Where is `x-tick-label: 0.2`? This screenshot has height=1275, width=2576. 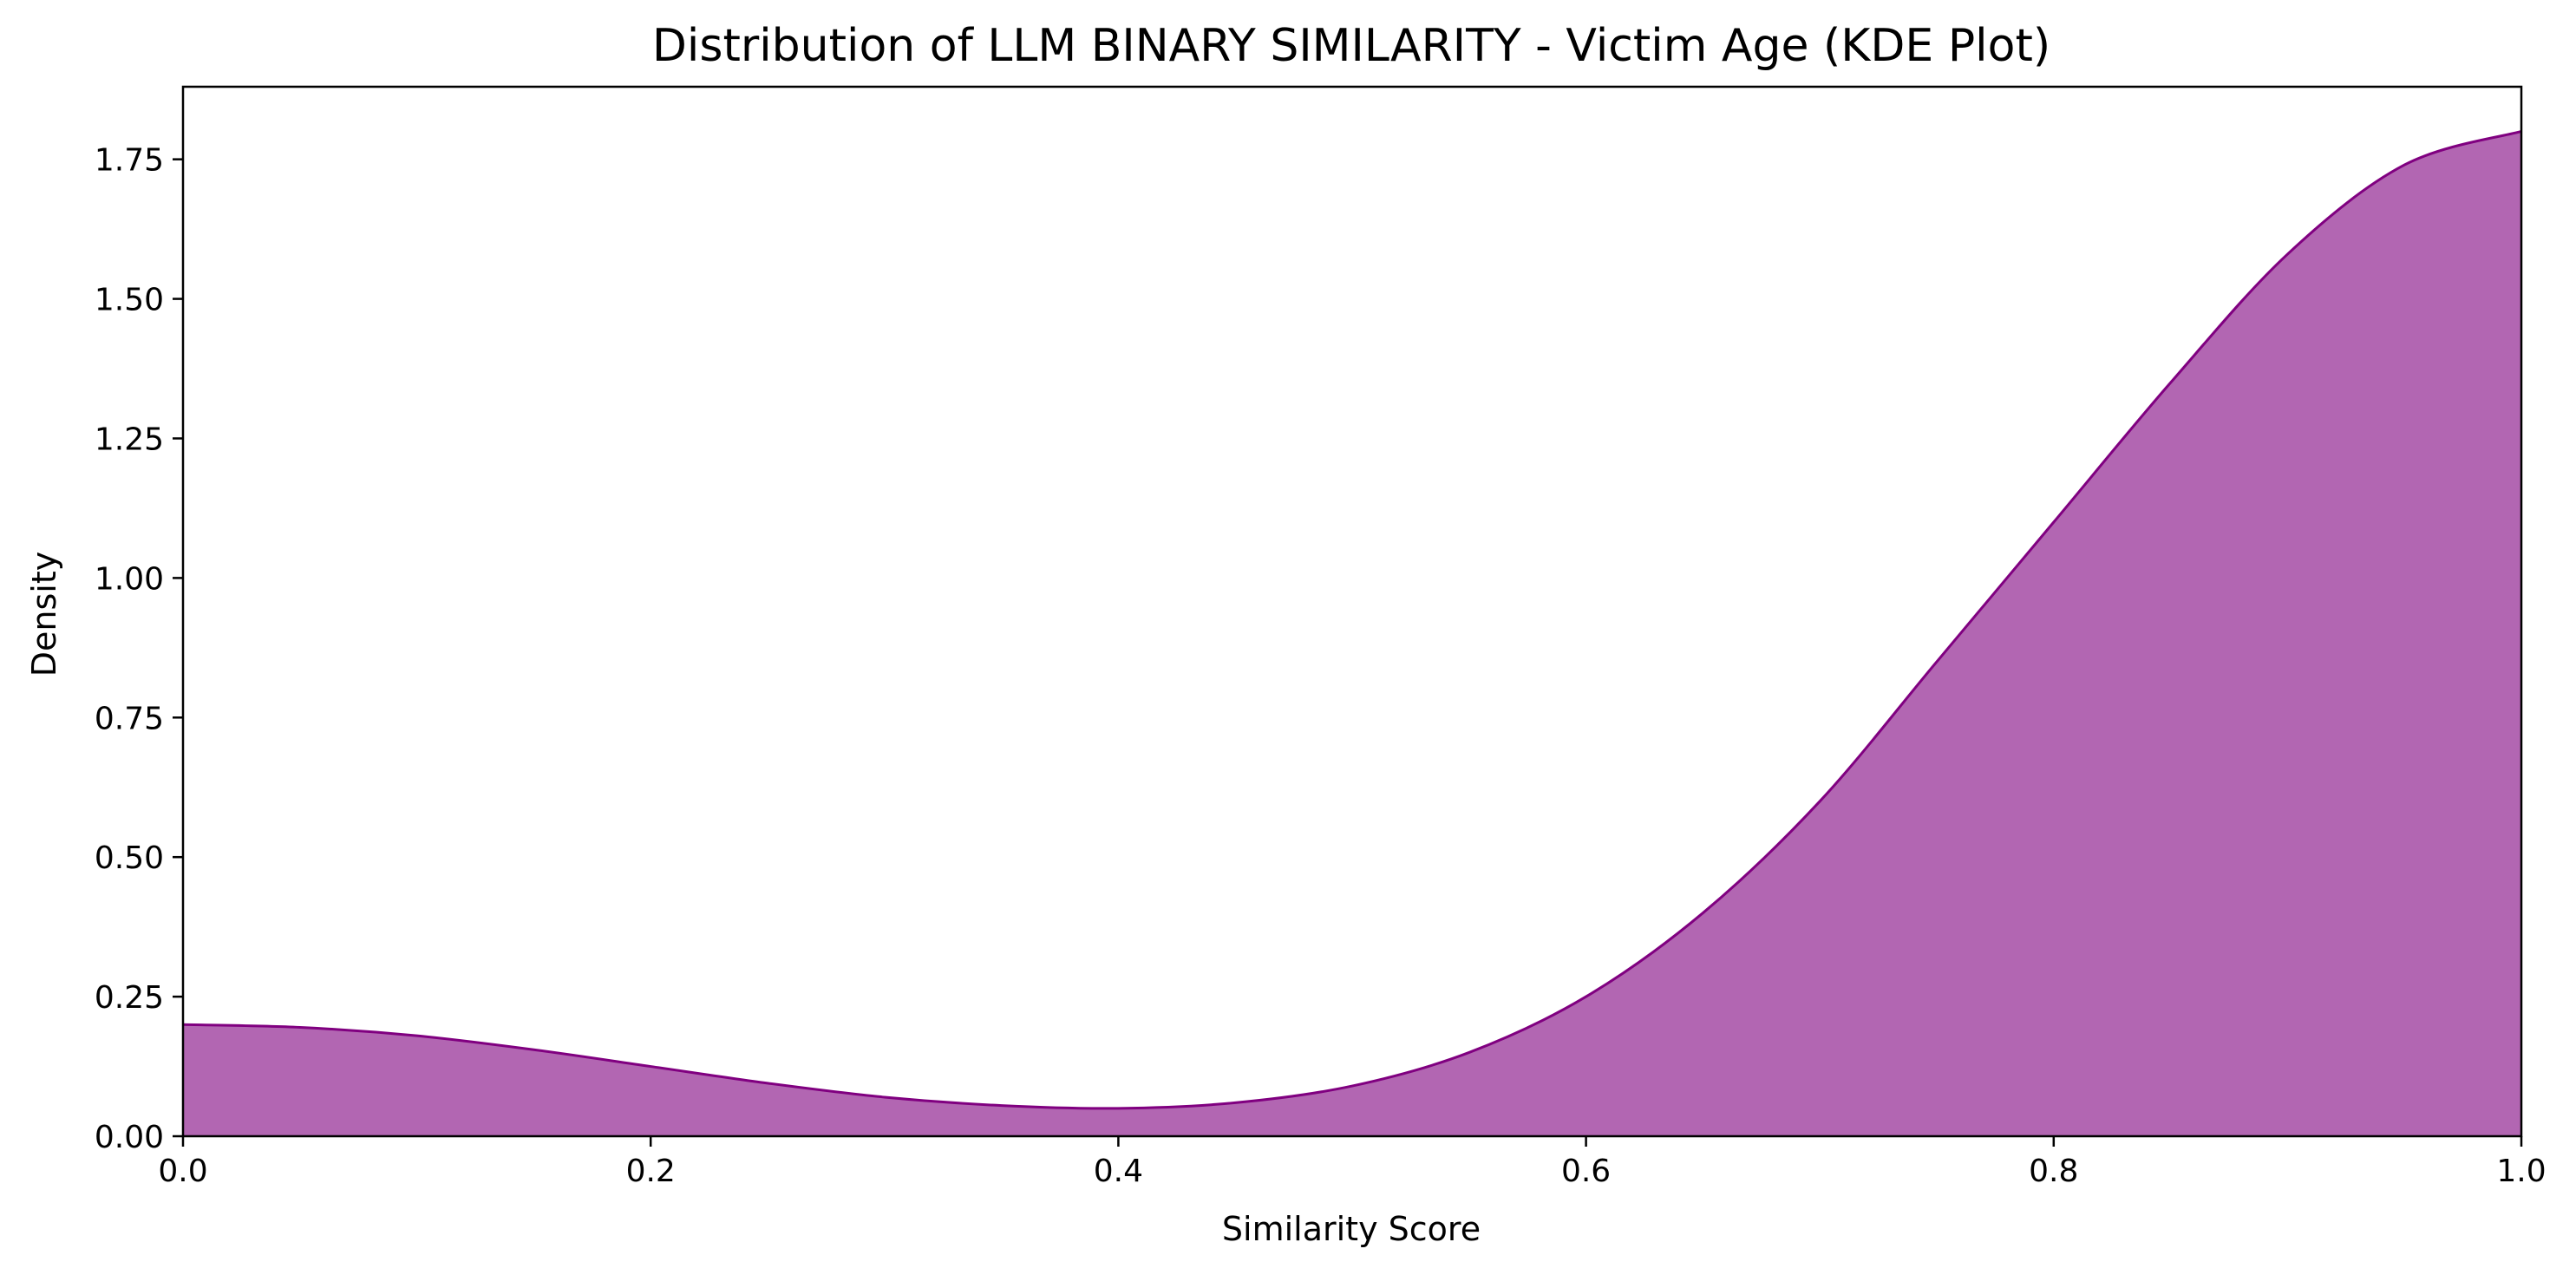 x-tick-label: 0.2 is located at coordinates (651, 1171).